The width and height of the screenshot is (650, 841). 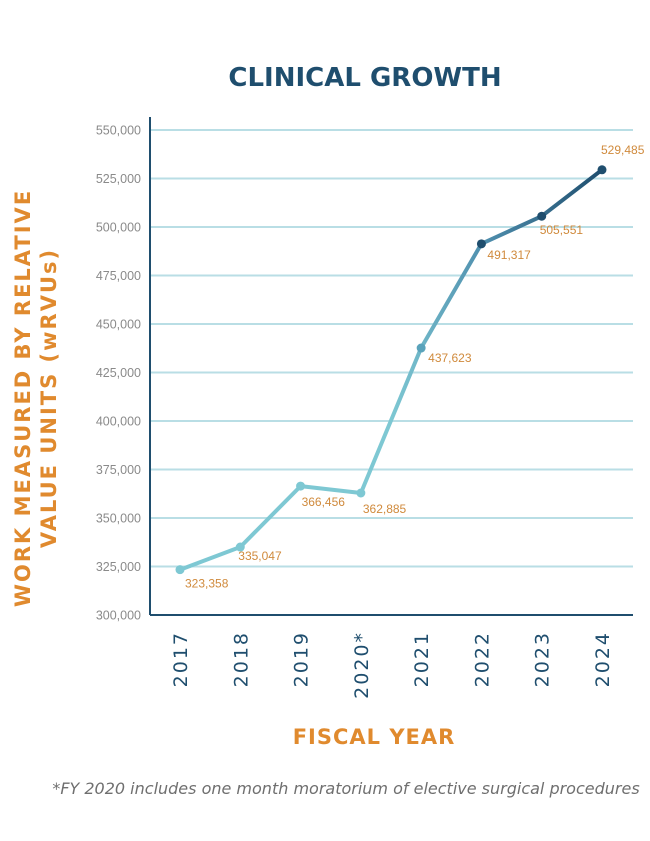 What do you see at coordinates (603, 659) in the screenshot?
I see `x-tick-label: 2024` at bounding box center [603, 659].